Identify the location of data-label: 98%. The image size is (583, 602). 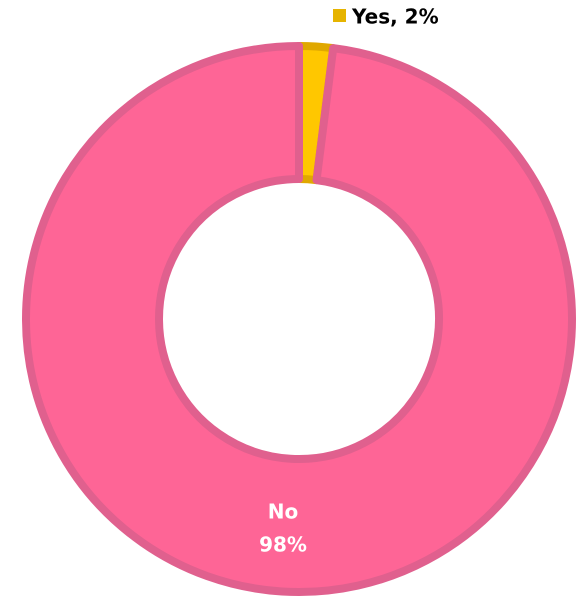
(283, 545).